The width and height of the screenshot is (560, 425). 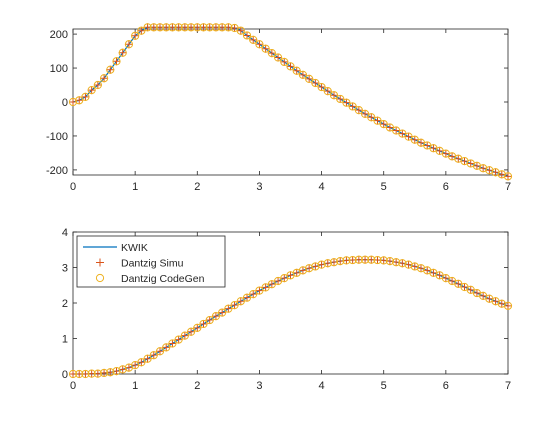 What do you see at coordinates (65, 233) in the screenshot?
I see `y-tick-label: 4` at bounding box center [65, 233].